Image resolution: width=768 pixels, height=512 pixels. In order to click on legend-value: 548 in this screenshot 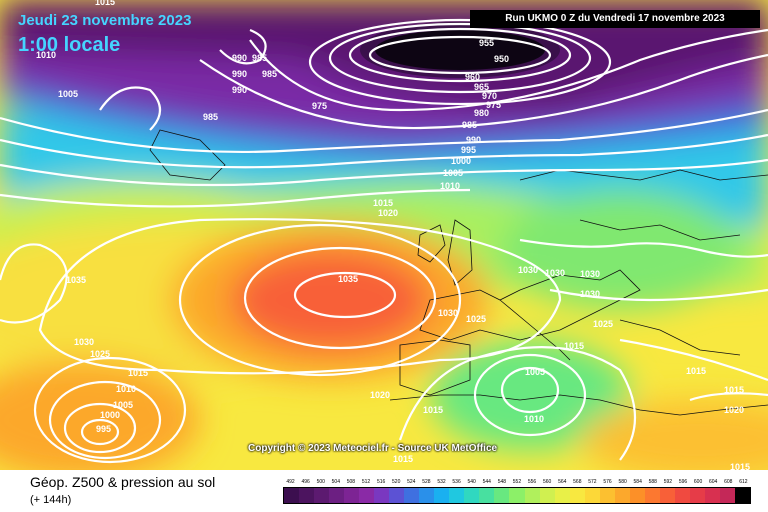, I will do `click(502, 482)`.